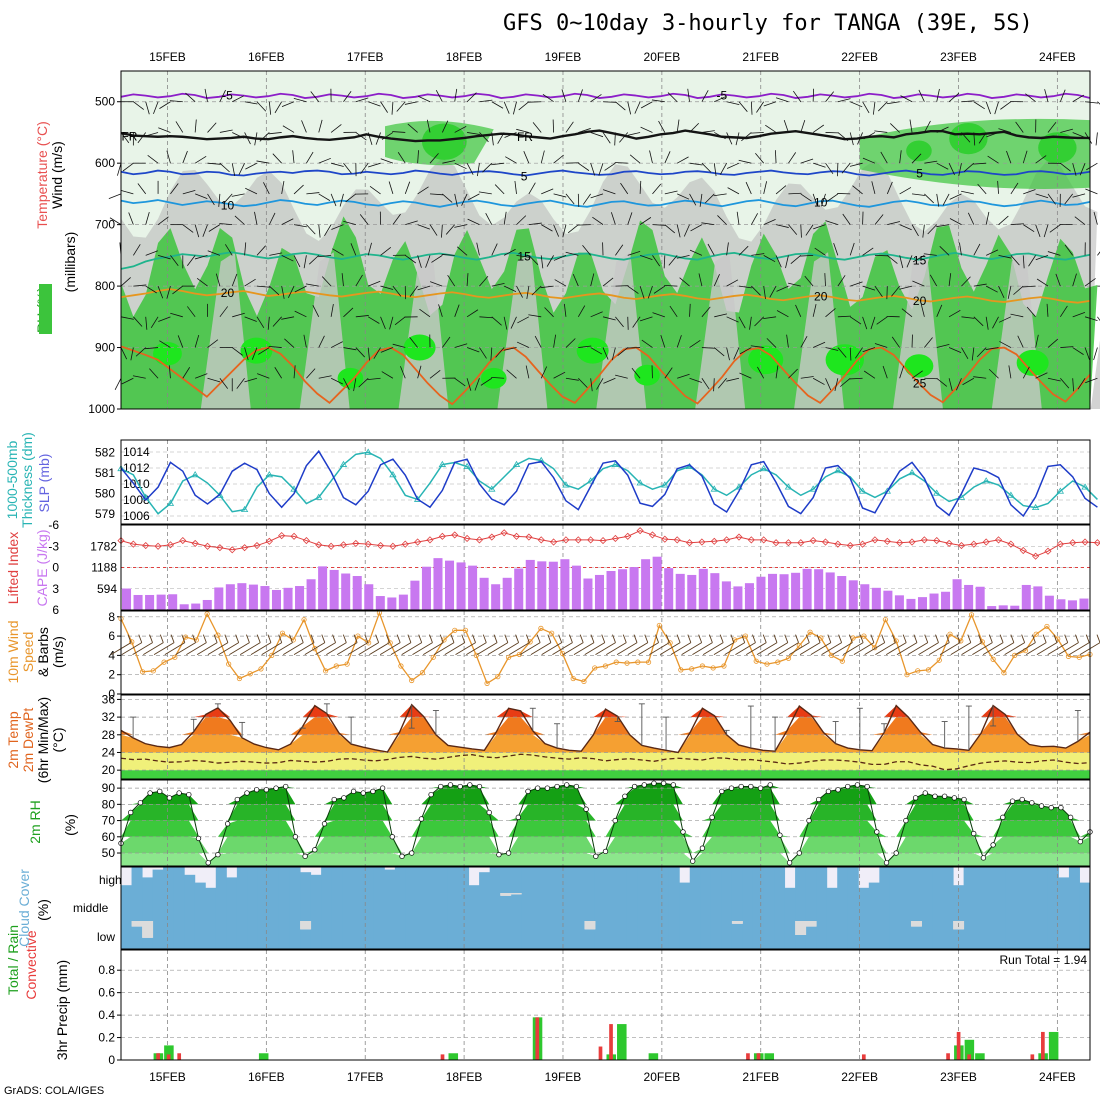 This screenshot has width=1100, height=1100. What do you see at coordinates (58, 652) in the screenshot?
I see `wind-ylabel-3: (m/s)` at bounding box center [58, 652].